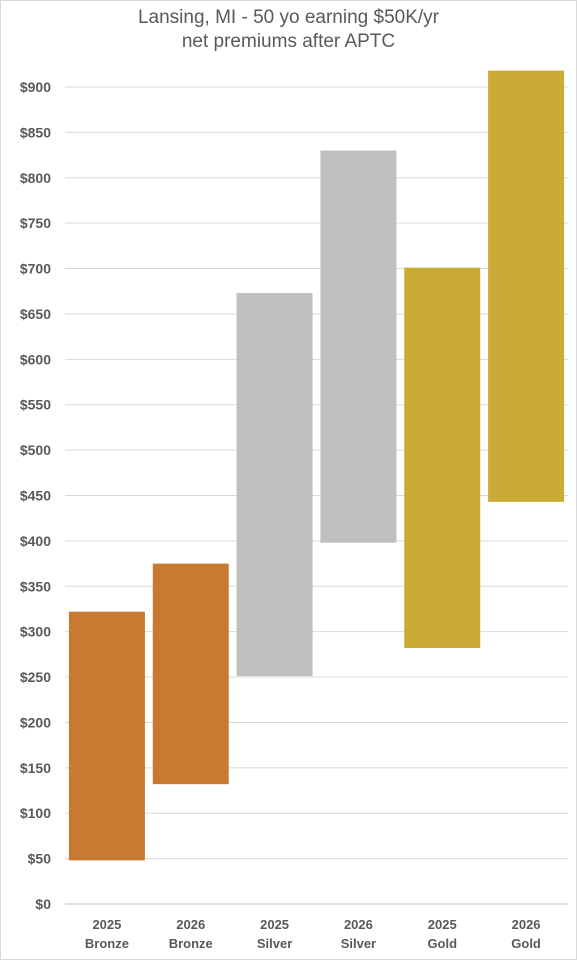 The width and height of the screenshot is (577, 960). What do you see at coordinates (35, 132) in the screenshot?
I see `y-tick-label: $850` at bounding box center [35, 132].